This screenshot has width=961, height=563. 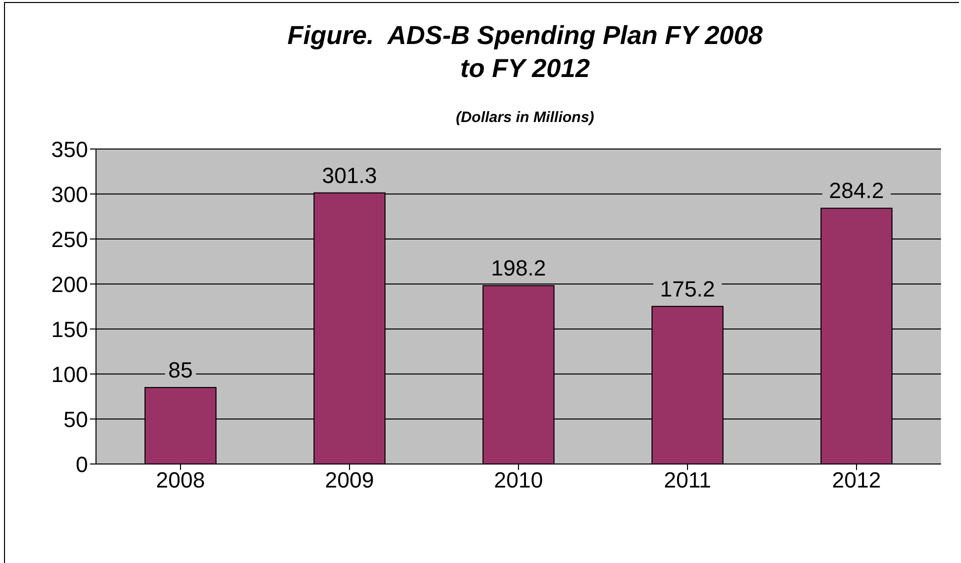 I want to click on y-tick-label: 300, so click(x=69, y=194).